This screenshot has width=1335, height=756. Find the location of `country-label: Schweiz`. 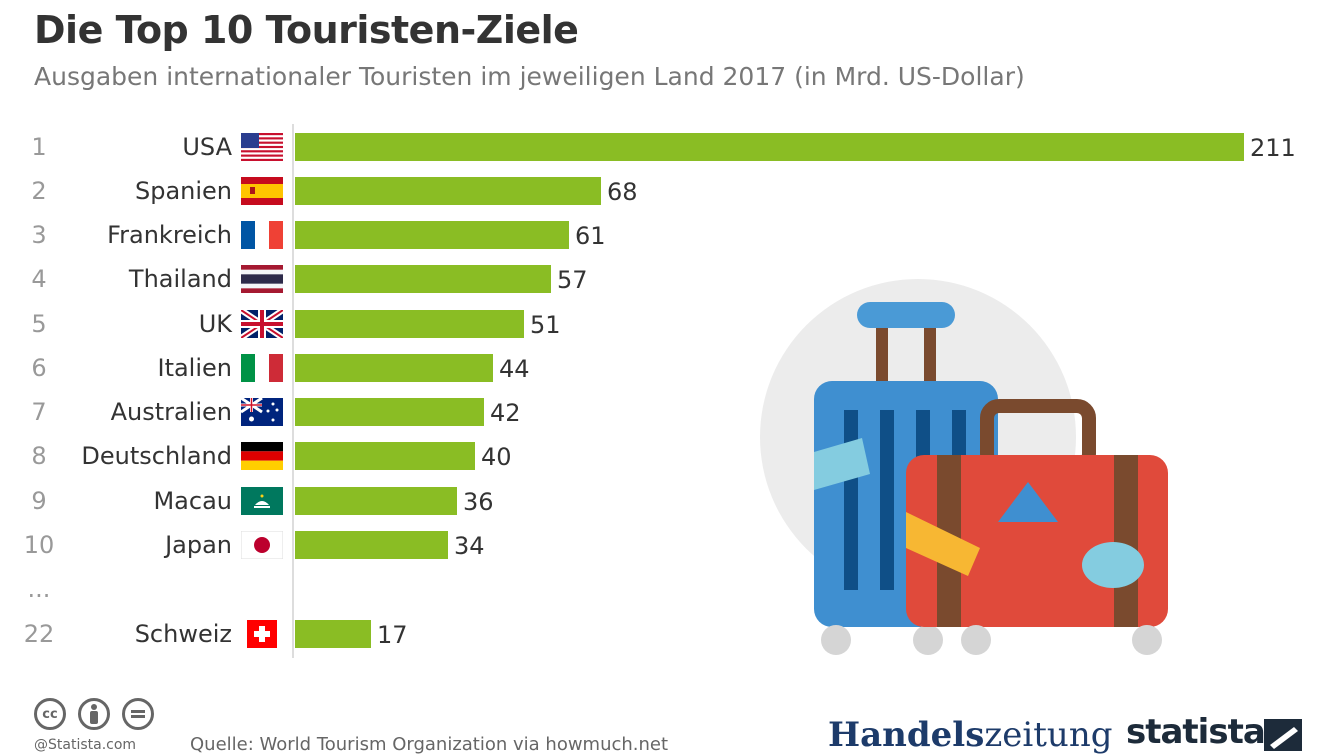

country-label: Schweiz is located at coordinates (183, 634).